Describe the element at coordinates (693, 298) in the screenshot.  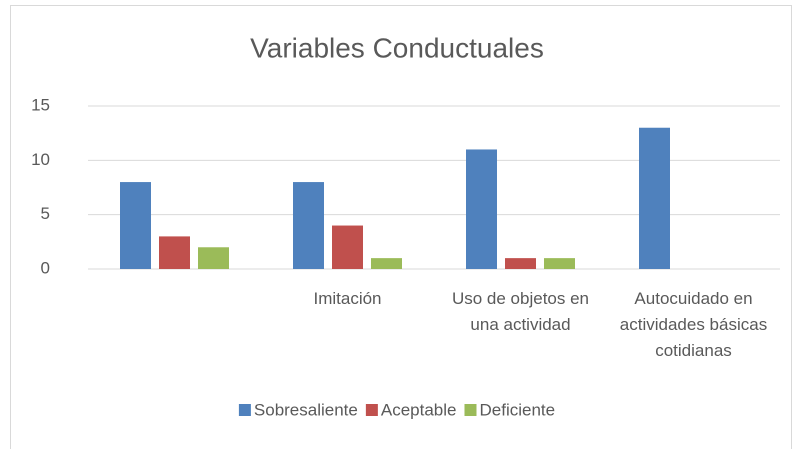
I see `label-line: Autocuidado en` at that location.